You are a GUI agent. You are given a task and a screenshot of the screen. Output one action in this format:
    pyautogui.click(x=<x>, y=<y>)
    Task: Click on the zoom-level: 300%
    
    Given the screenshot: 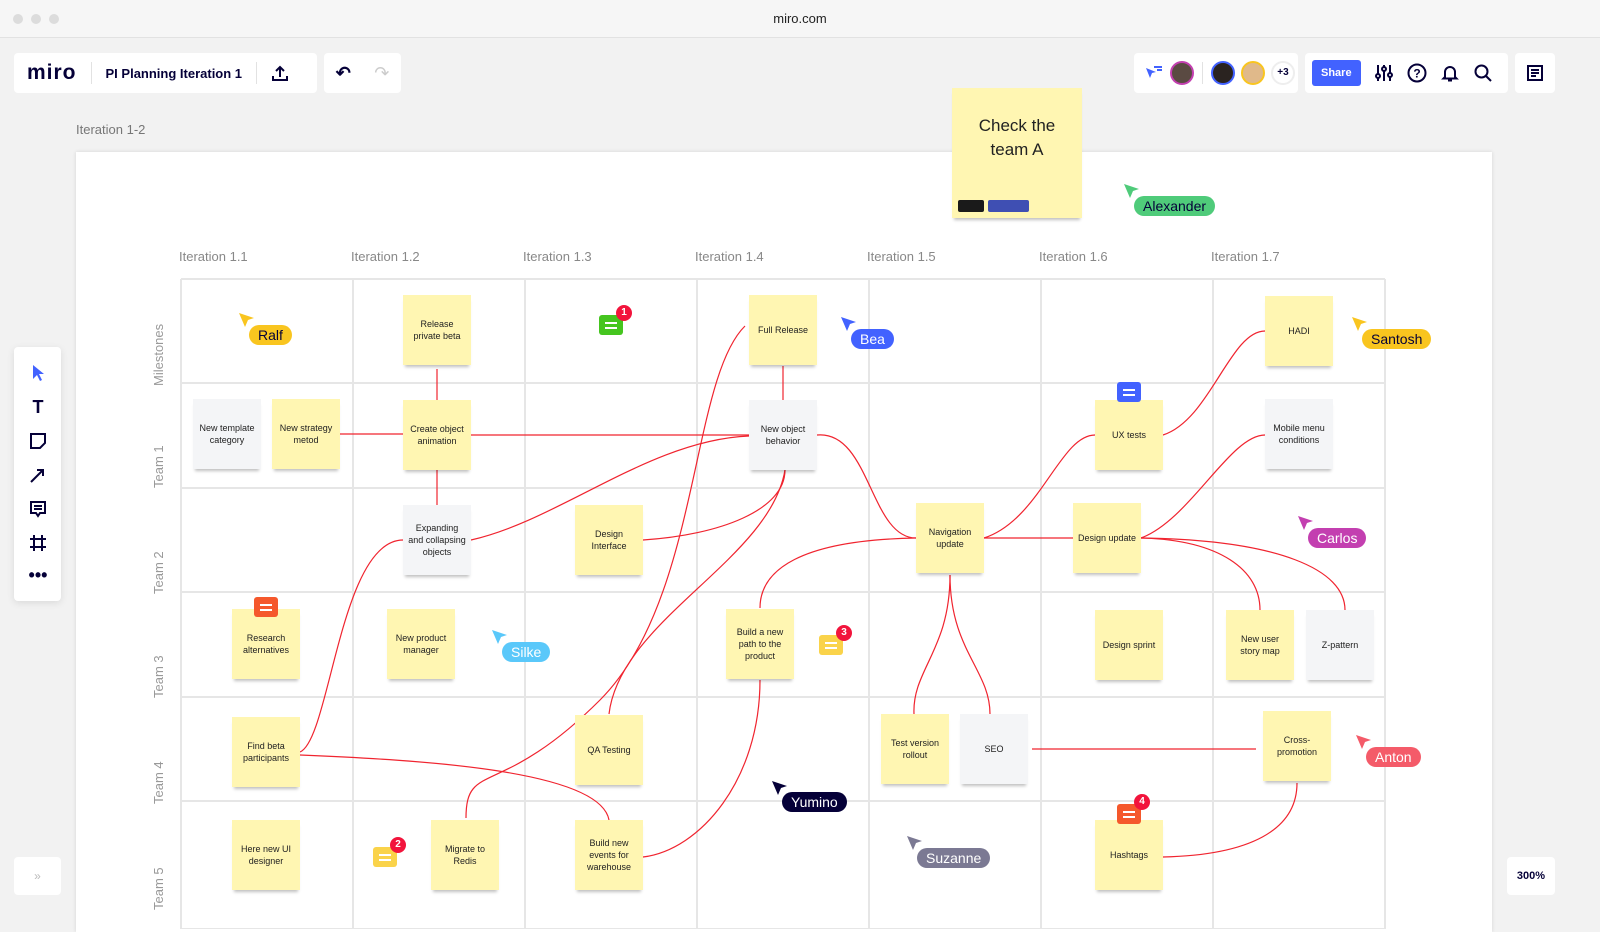 What is the action you would take?
    pyautogui.click(x=1531, y=876)
    